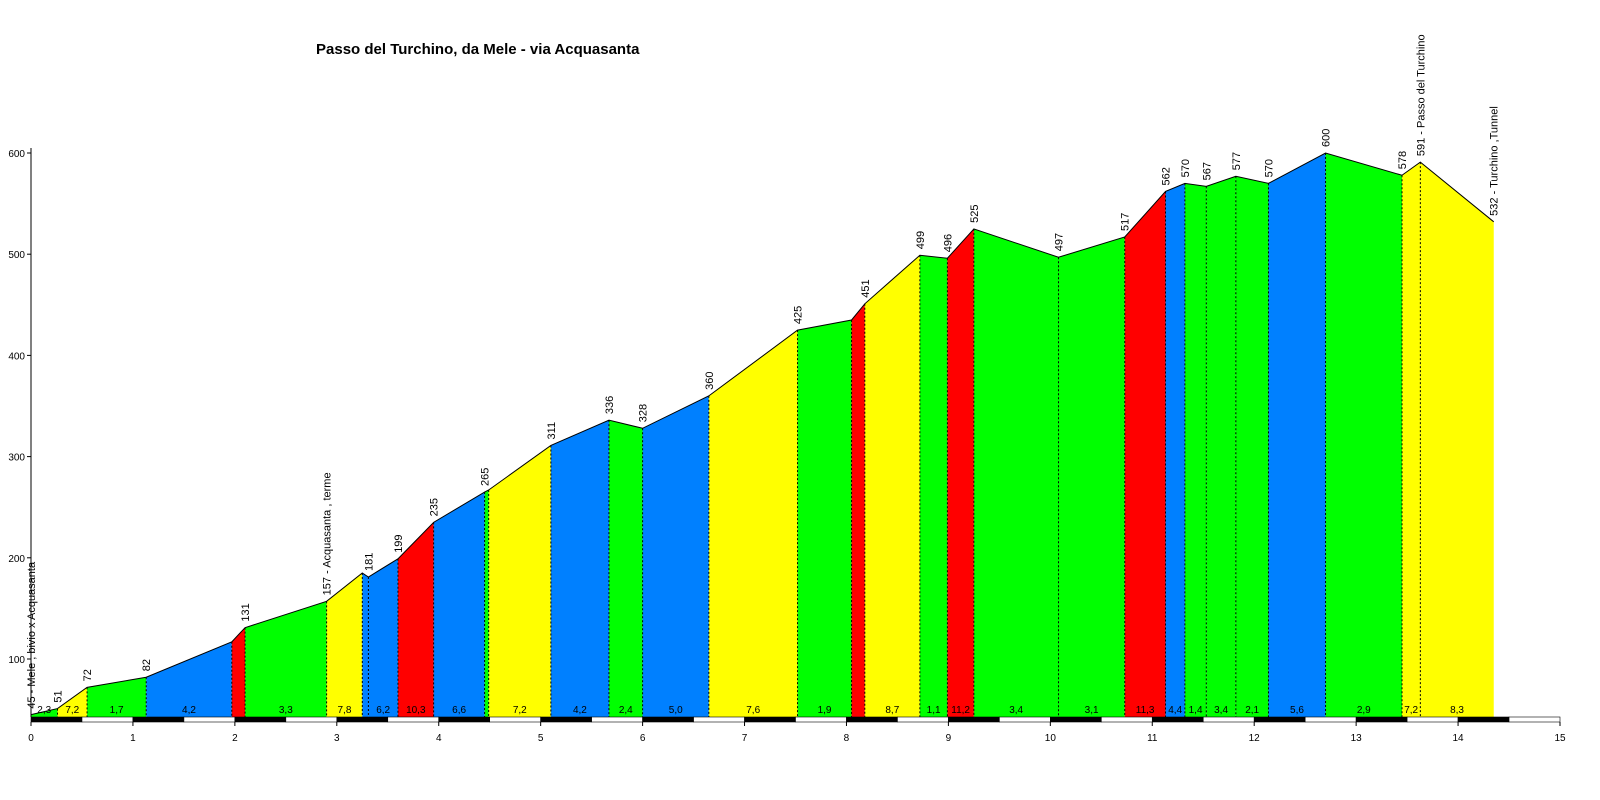  Describe the element at coordinates (892, 710) in the screenshot. I see `gradient-label: 8,7` at that location.